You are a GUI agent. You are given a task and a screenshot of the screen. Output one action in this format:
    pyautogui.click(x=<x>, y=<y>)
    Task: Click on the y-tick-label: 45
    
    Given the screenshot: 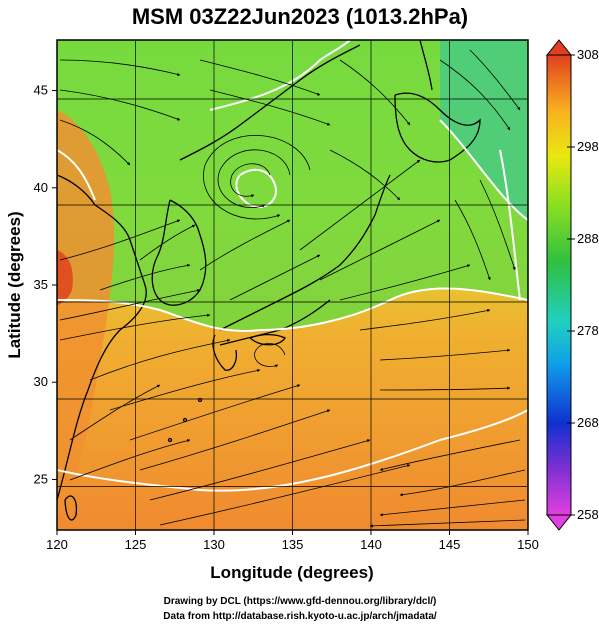 What is the action you would take?
    pyautogui.click(x=41, y=90)
    